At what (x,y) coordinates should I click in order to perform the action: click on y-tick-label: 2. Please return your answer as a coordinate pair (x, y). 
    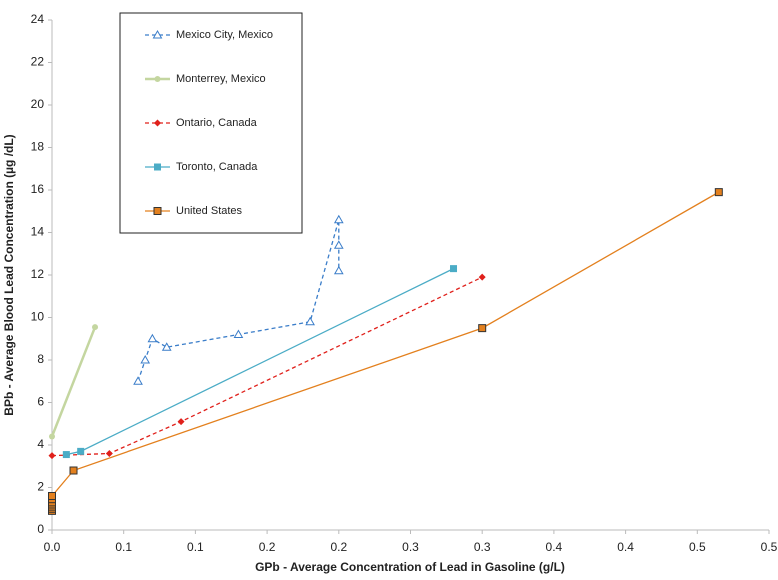
    Looking at the image, I should click on (40, 487).